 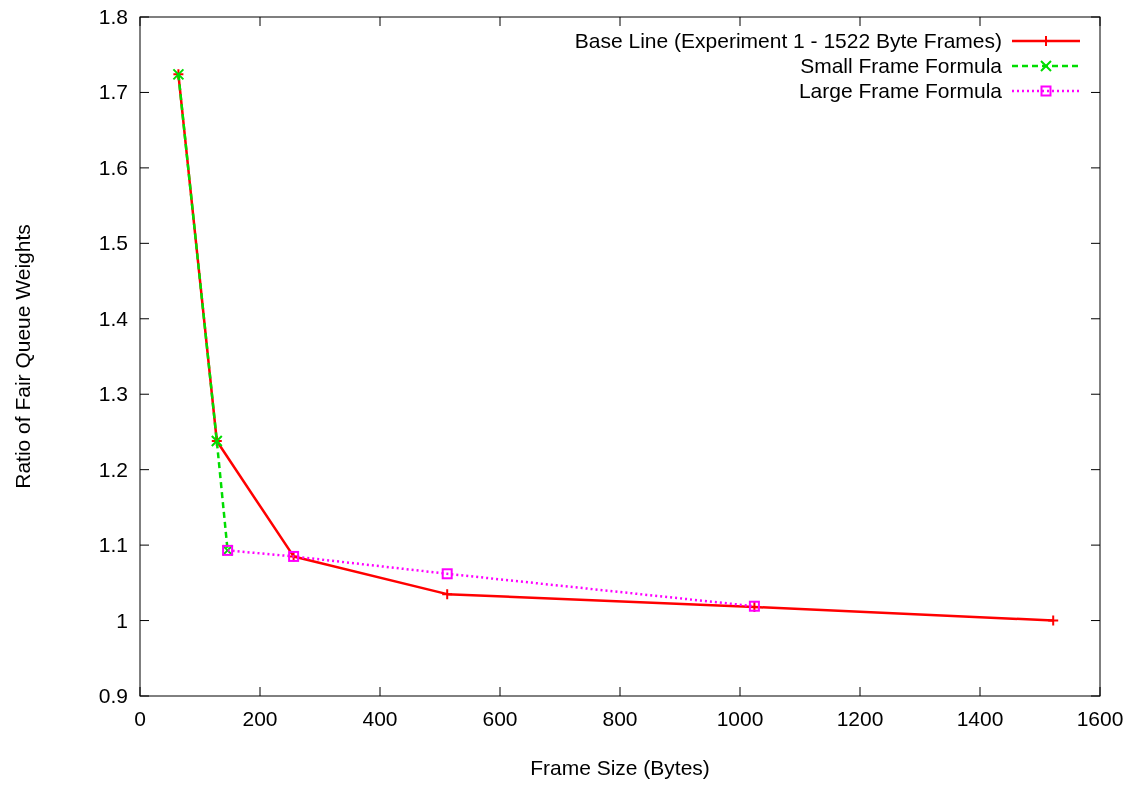 I want to click on x-tick-label: 1600, so click(x=1100, y=718).